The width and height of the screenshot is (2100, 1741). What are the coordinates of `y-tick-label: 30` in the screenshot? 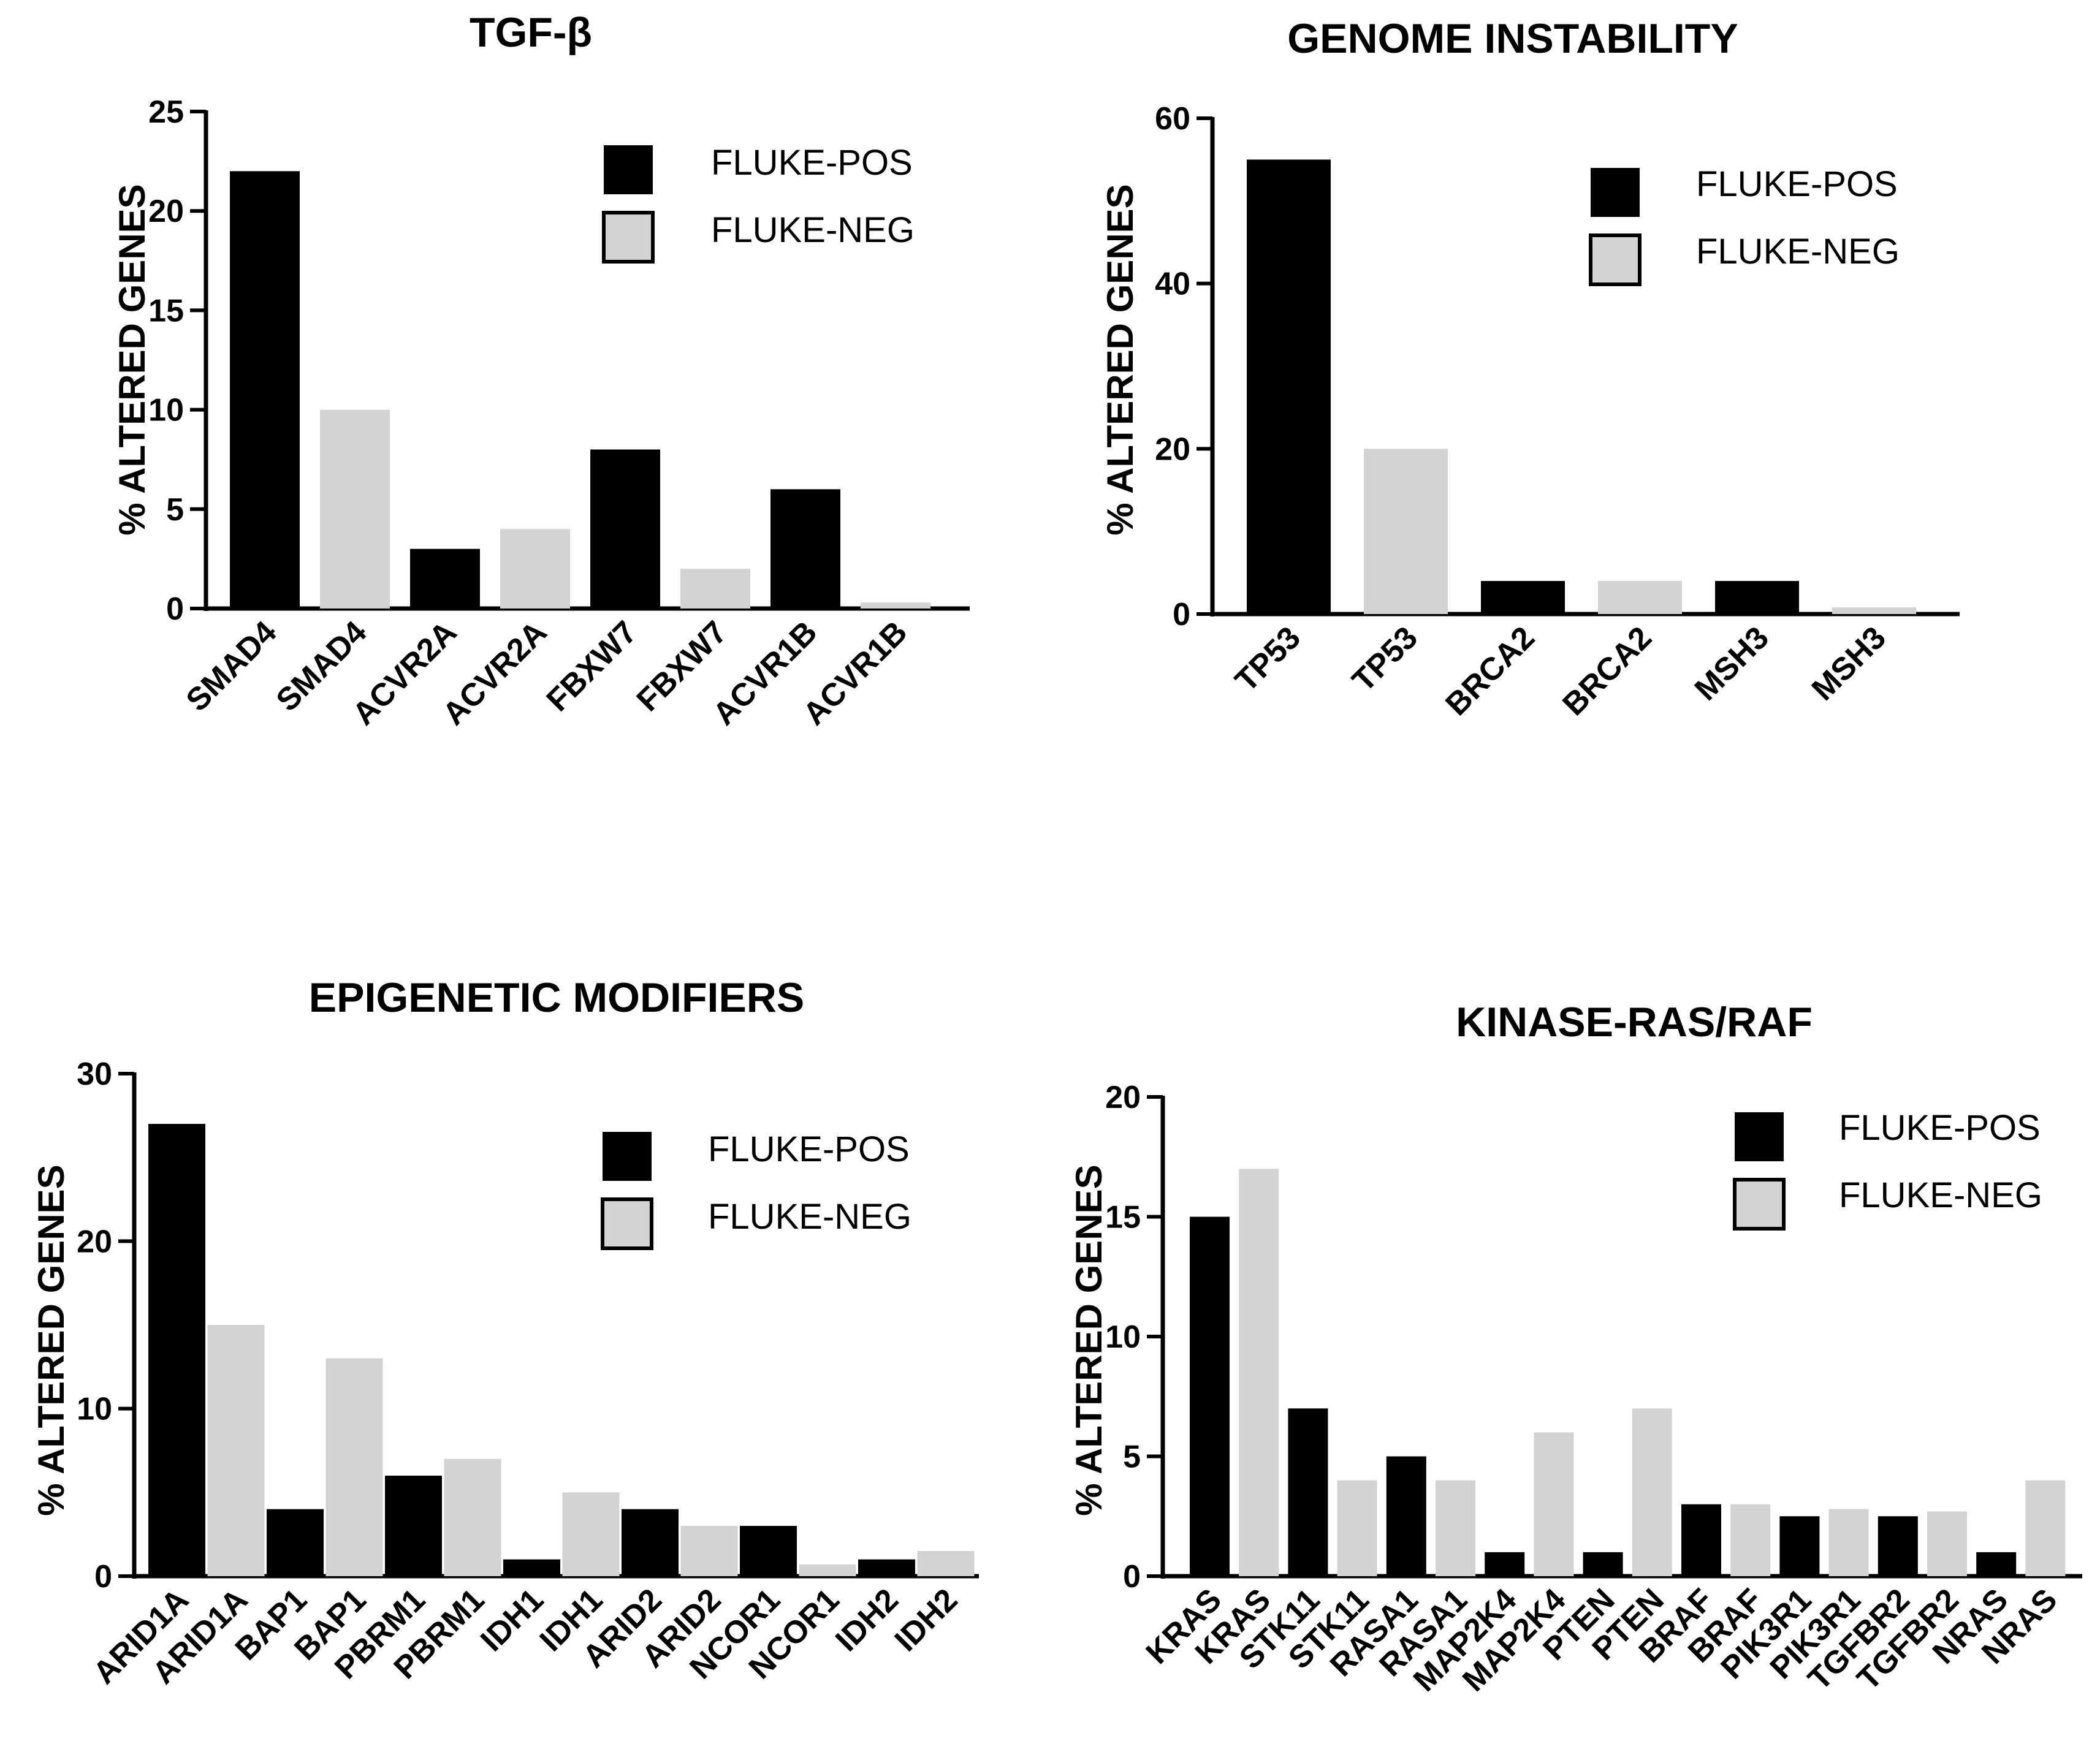 It's located at (95, 1074).